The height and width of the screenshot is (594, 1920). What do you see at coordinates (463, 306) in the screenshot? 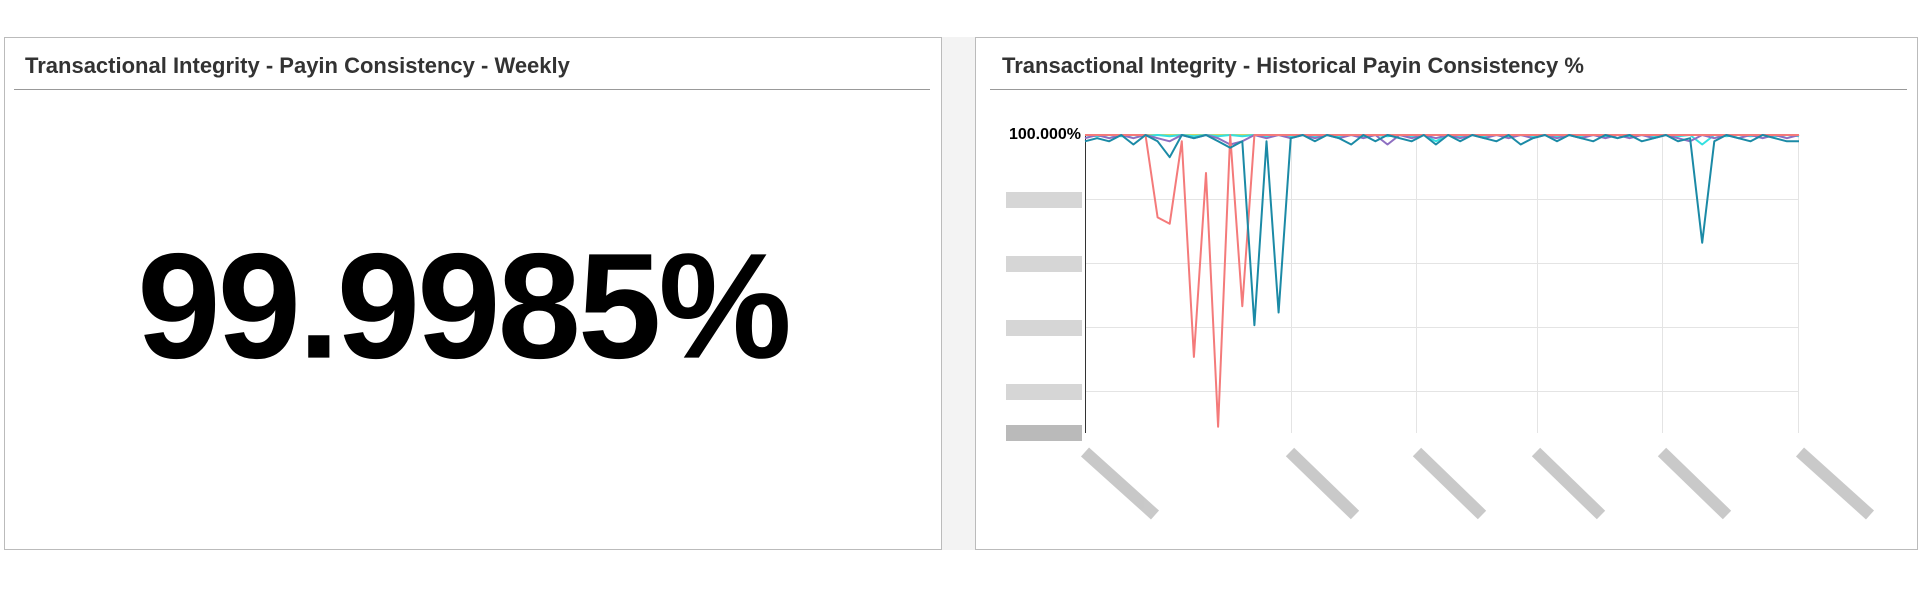
I see `kpi-value: 99.9985%` at bounding box center [463, 306].